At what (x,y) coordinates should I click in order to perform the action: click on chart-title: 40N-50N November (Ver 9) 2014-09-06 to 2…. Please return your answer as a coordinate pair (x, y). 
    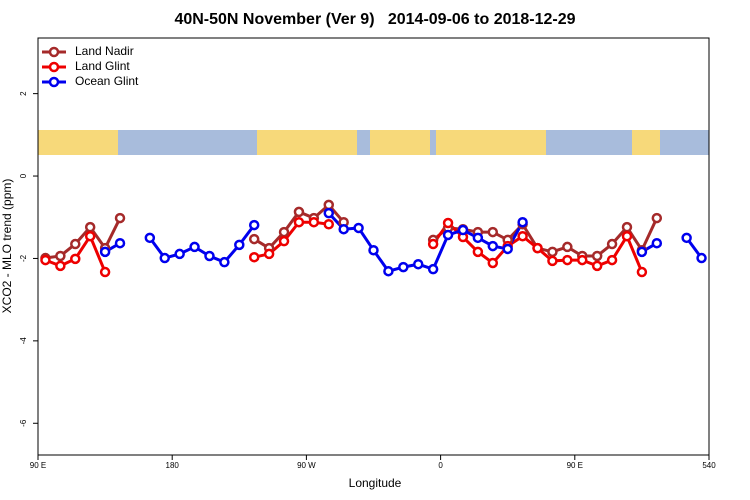
    Looking at the image, I should click on (374, 19).